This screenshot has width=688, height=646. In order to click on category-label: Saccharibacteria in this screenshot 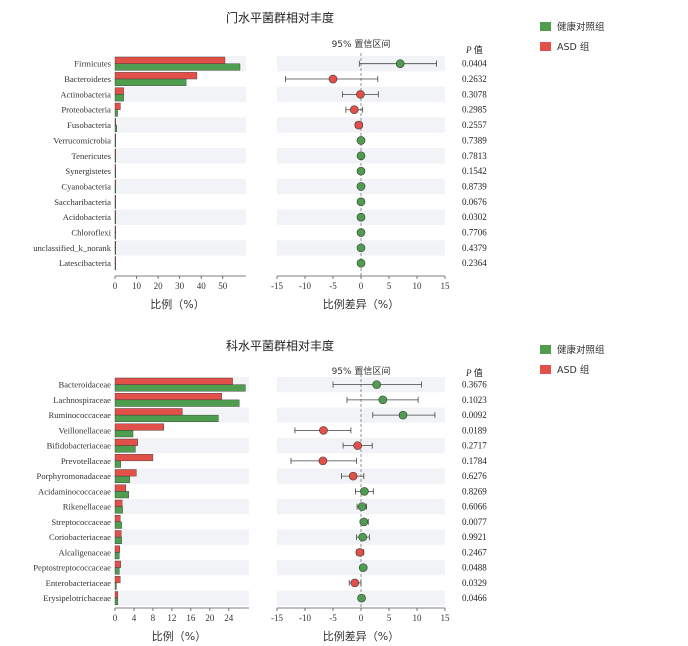, I will do `click(82, 202)`.